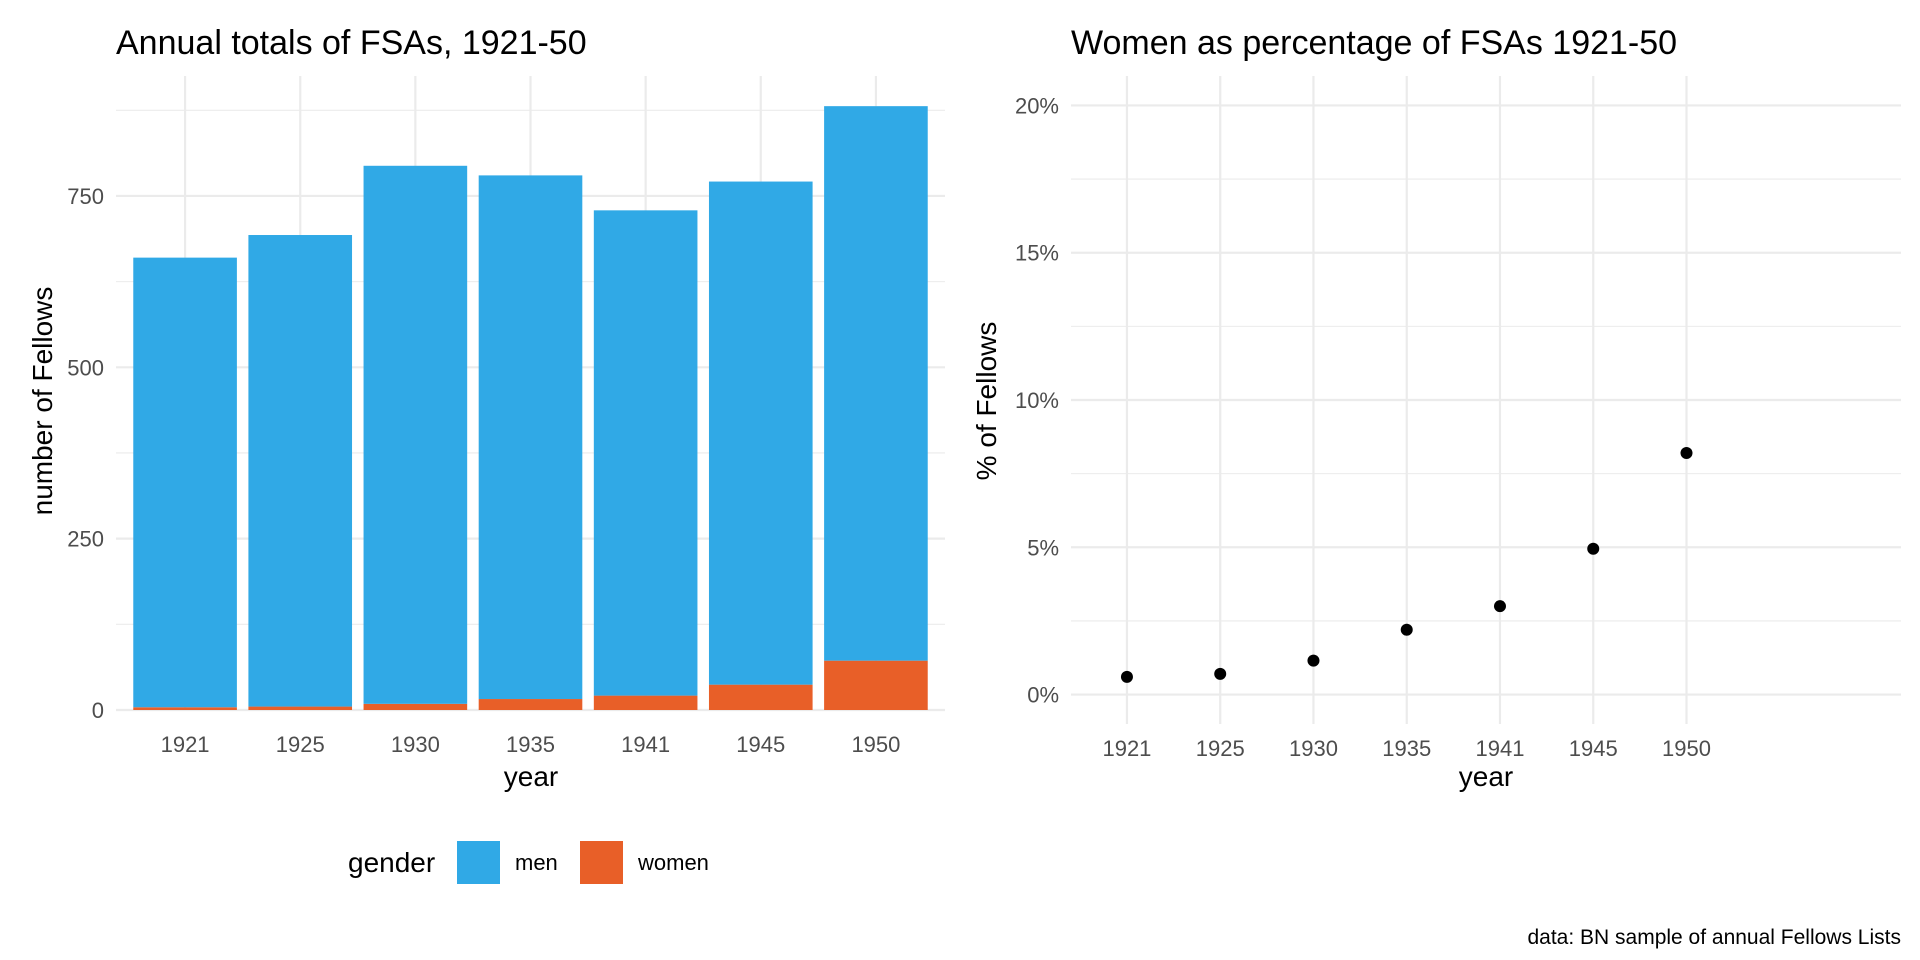  I want to click on bar-chart-x-ticks: 1921 1925 1930 1935 1941 1945 1950, so click(531, 744).